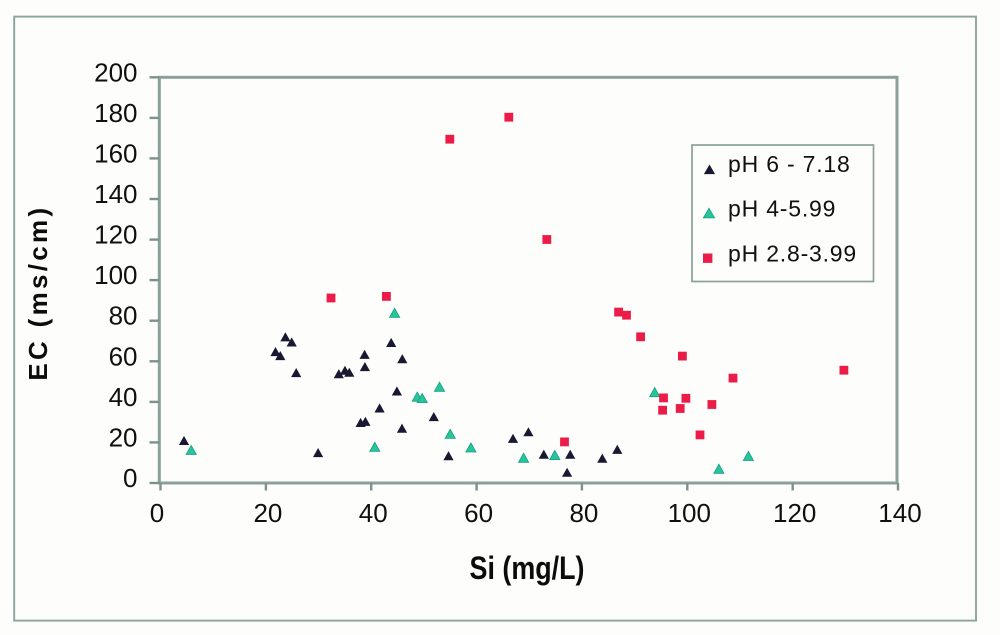 The image size is (1000, 635). What do you see at coordinates (38, 293) in the screenshot?
I see `svg-text: EC (ms/cm)` at bounding box center [38, 293].